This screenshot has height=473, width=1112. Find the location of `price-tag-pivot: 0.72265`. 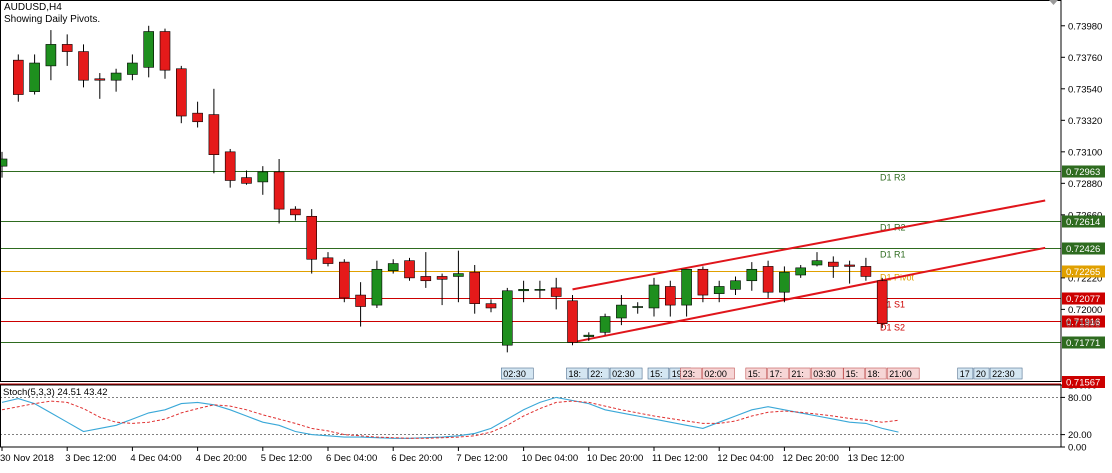

price-tag-pivot: 0.72265 is located at coordinates (1083, 272).